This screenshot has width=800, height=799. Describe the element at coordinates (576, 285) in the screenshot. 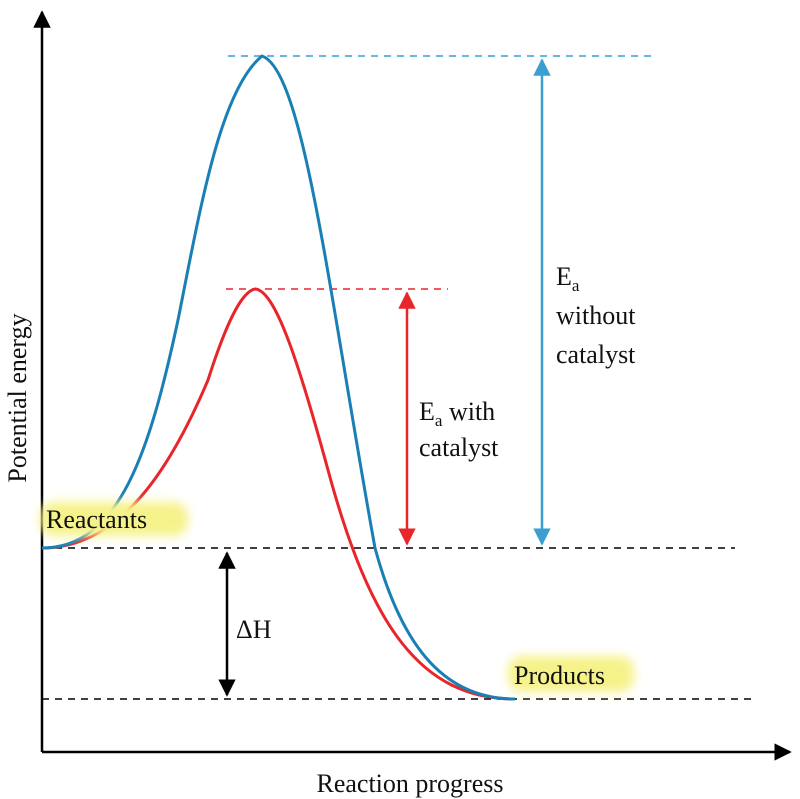

I see `ea-no-catalyst-sub: a` at that location.